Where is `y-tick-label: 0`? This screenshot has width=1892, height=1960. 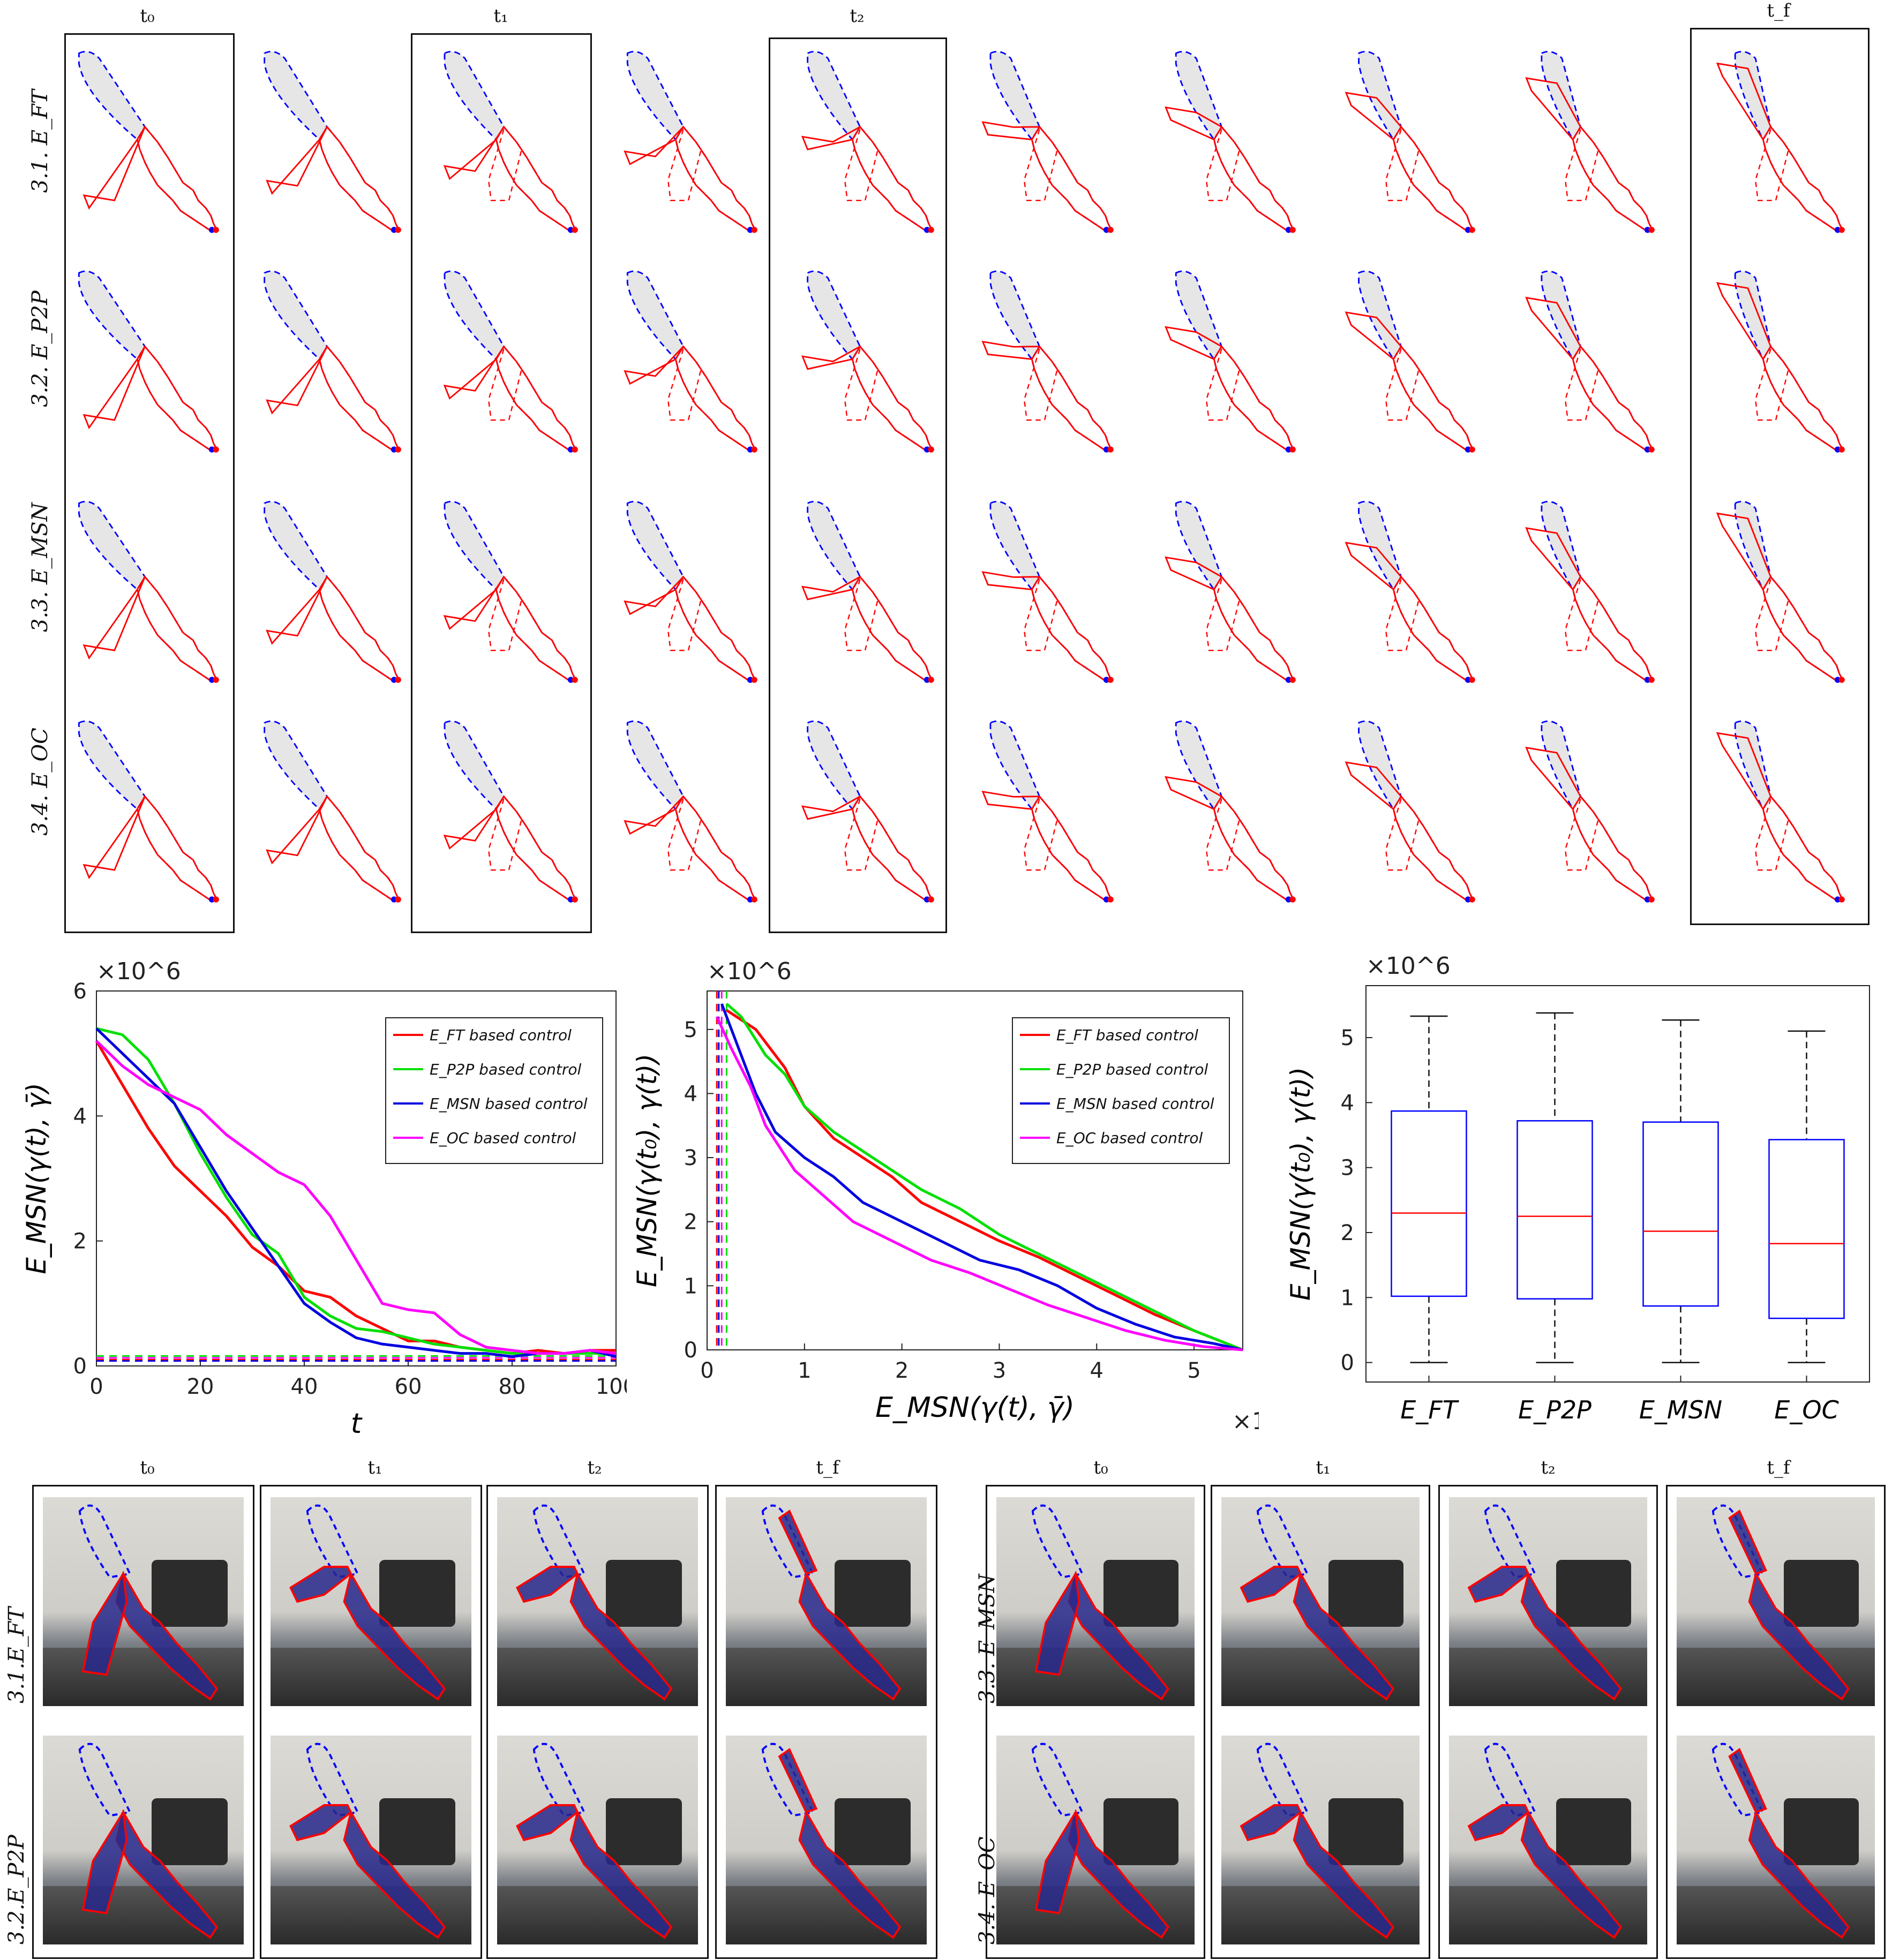
y-tick-label: 0 is located at coordinates (690, 1350).